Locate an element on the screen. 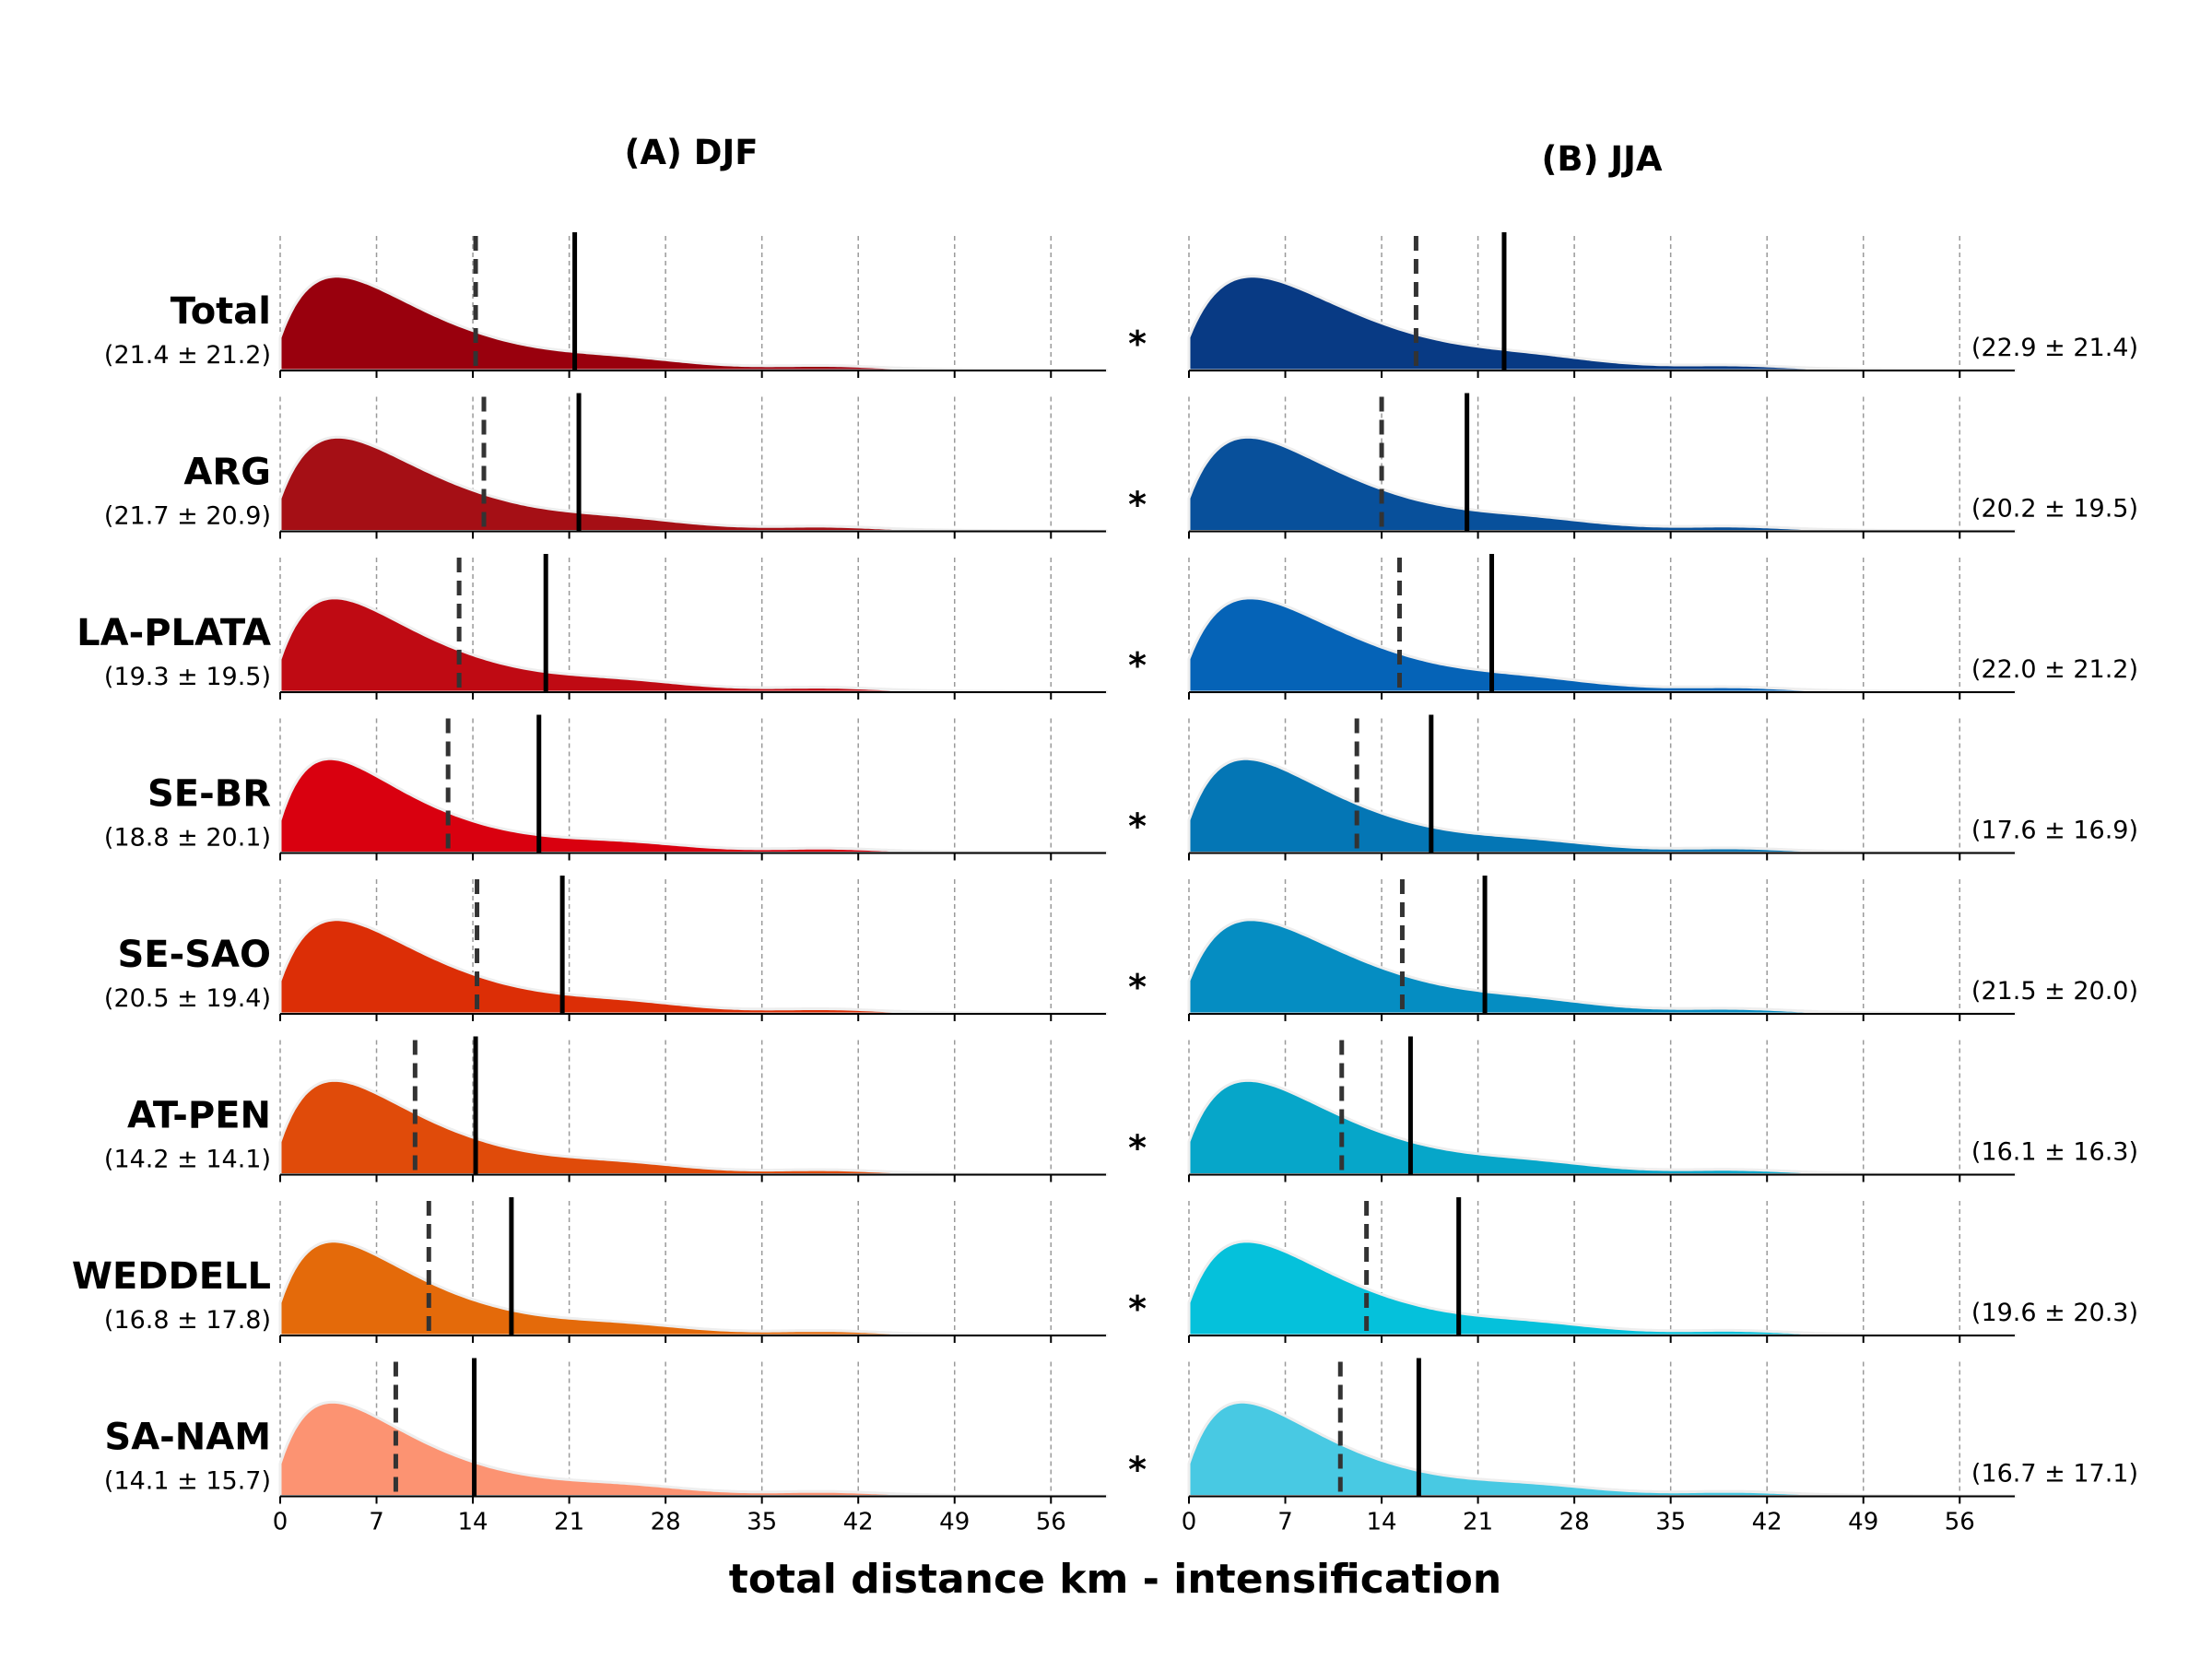 This screenshot has height=1659, width=2212. ridge-jja-se-sao: (21.5 ± 20.0) is located at coordinates (1663, 948).